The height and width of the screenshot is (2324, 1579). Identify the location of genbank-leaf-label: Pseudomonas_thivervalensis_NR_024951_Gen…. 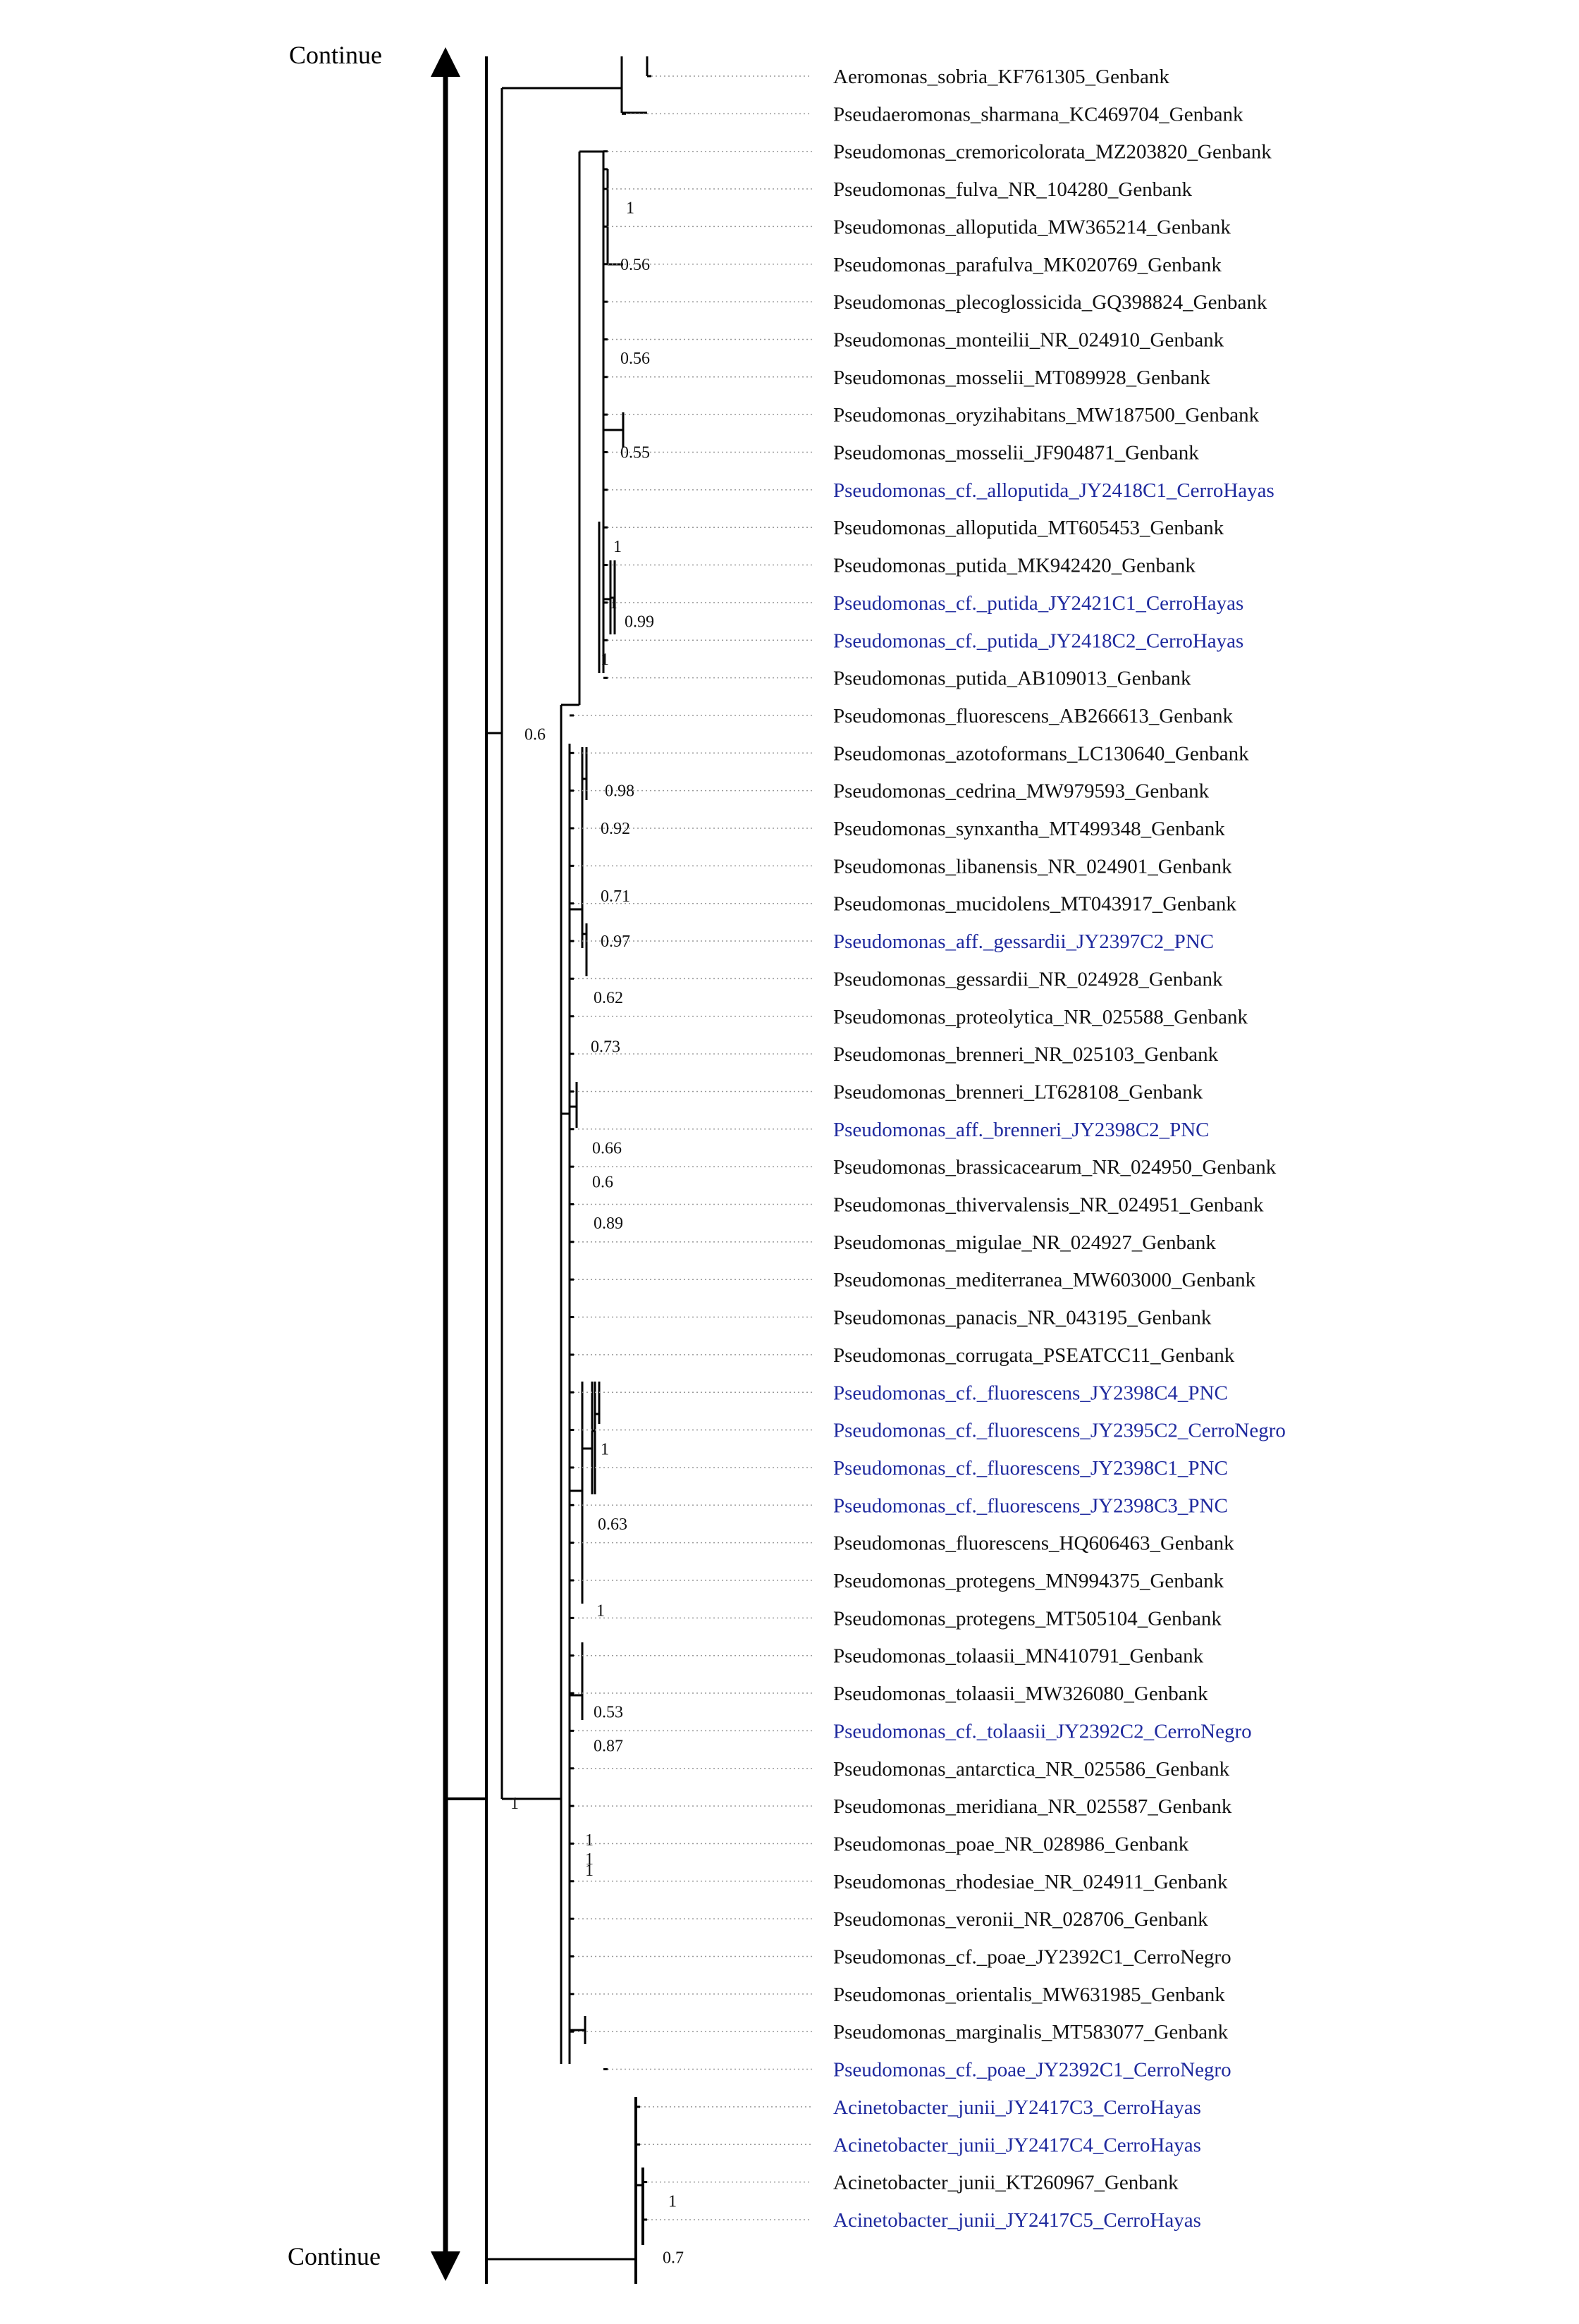
(1048, 1205).